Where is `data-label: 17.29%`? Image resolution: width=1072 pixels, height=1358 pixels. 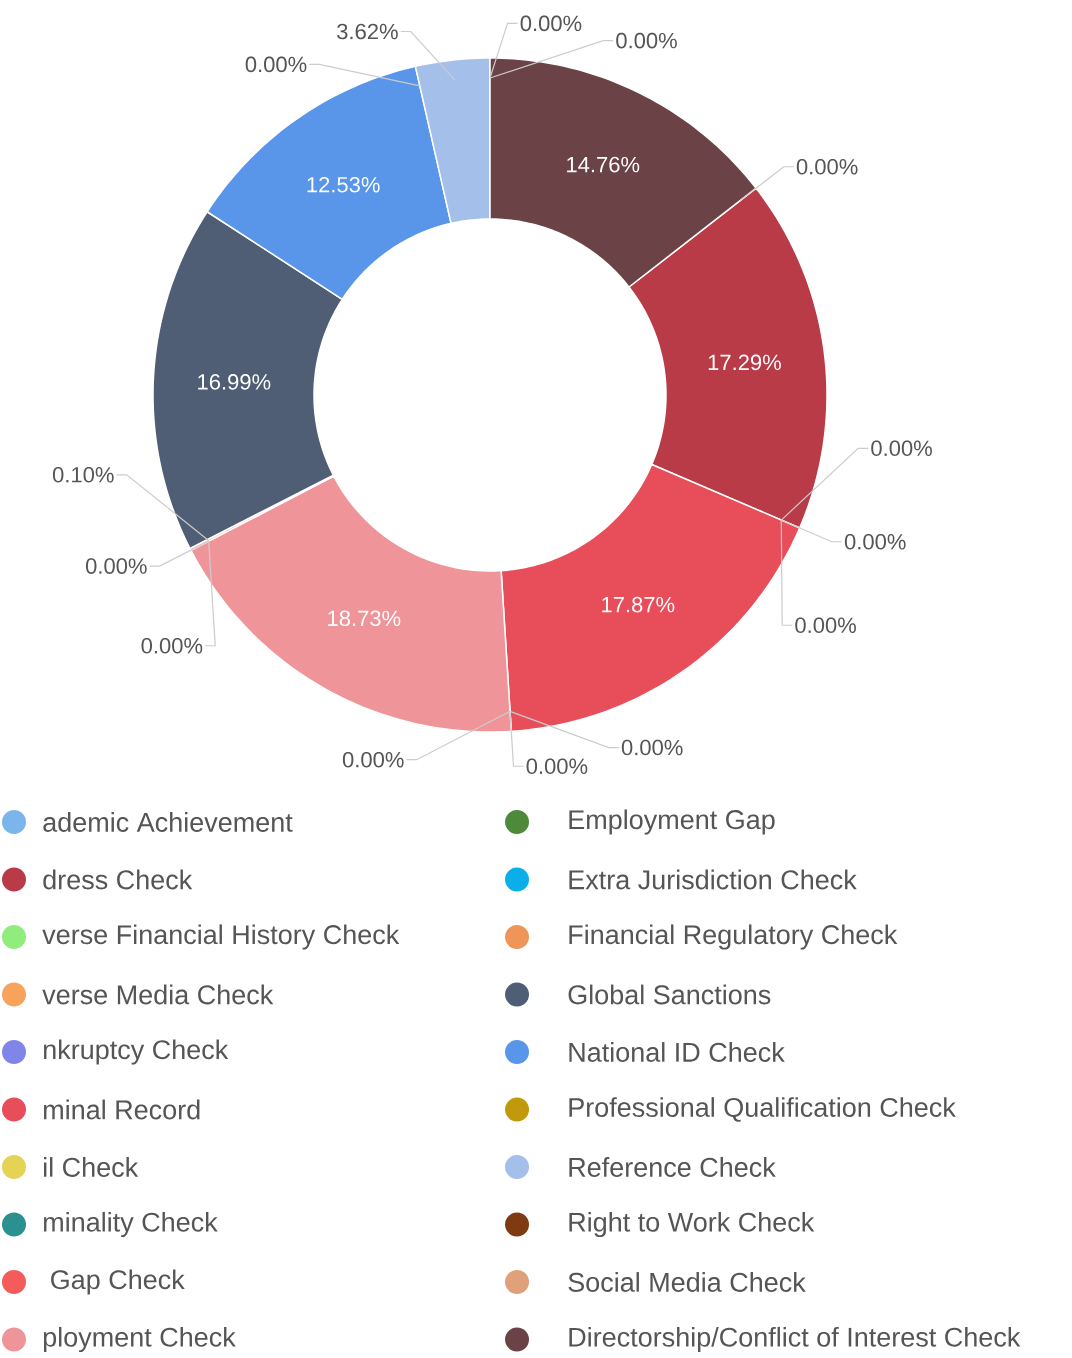
data-label: 17.29% is located at coordinates (744, 362).